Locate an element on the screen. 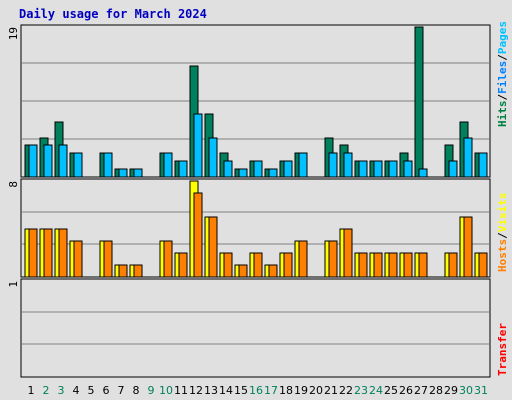 The height and width of the screenshot is (400, 512). day-label-24: 24 is located at coordinates (376, 390).